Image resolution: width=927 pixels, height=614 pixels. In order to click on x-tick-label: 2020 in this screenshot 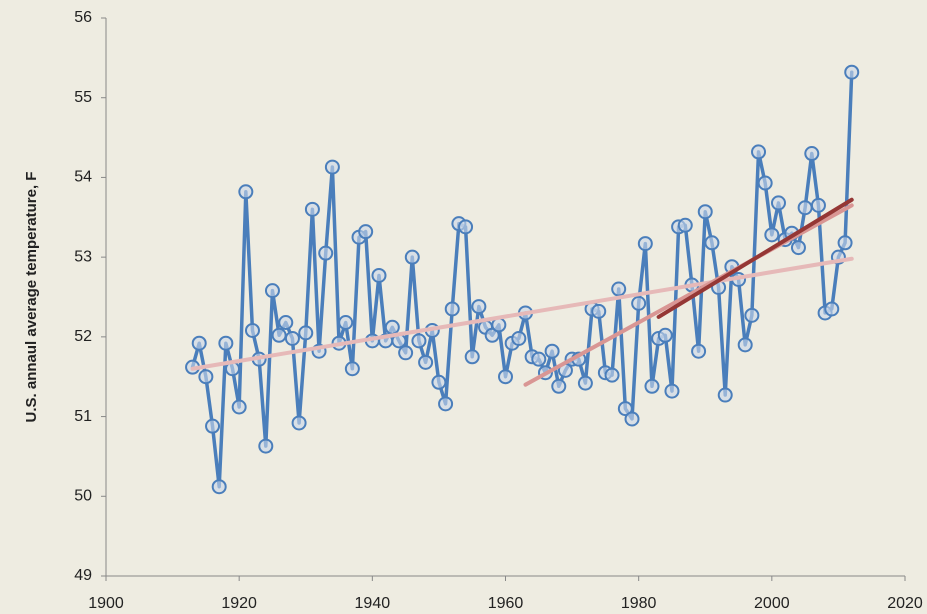, I will do `click(905, 603)`.